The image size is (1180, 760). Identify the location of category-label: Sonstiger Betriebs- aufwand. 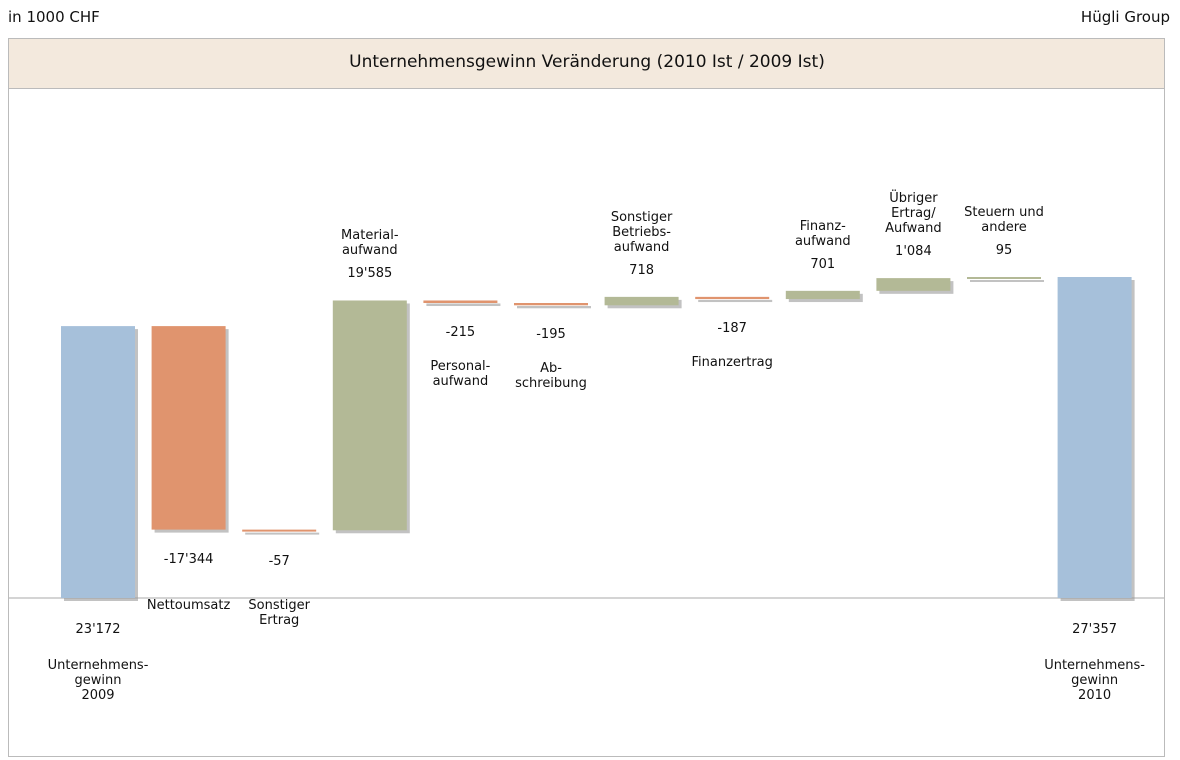
(641, 232).